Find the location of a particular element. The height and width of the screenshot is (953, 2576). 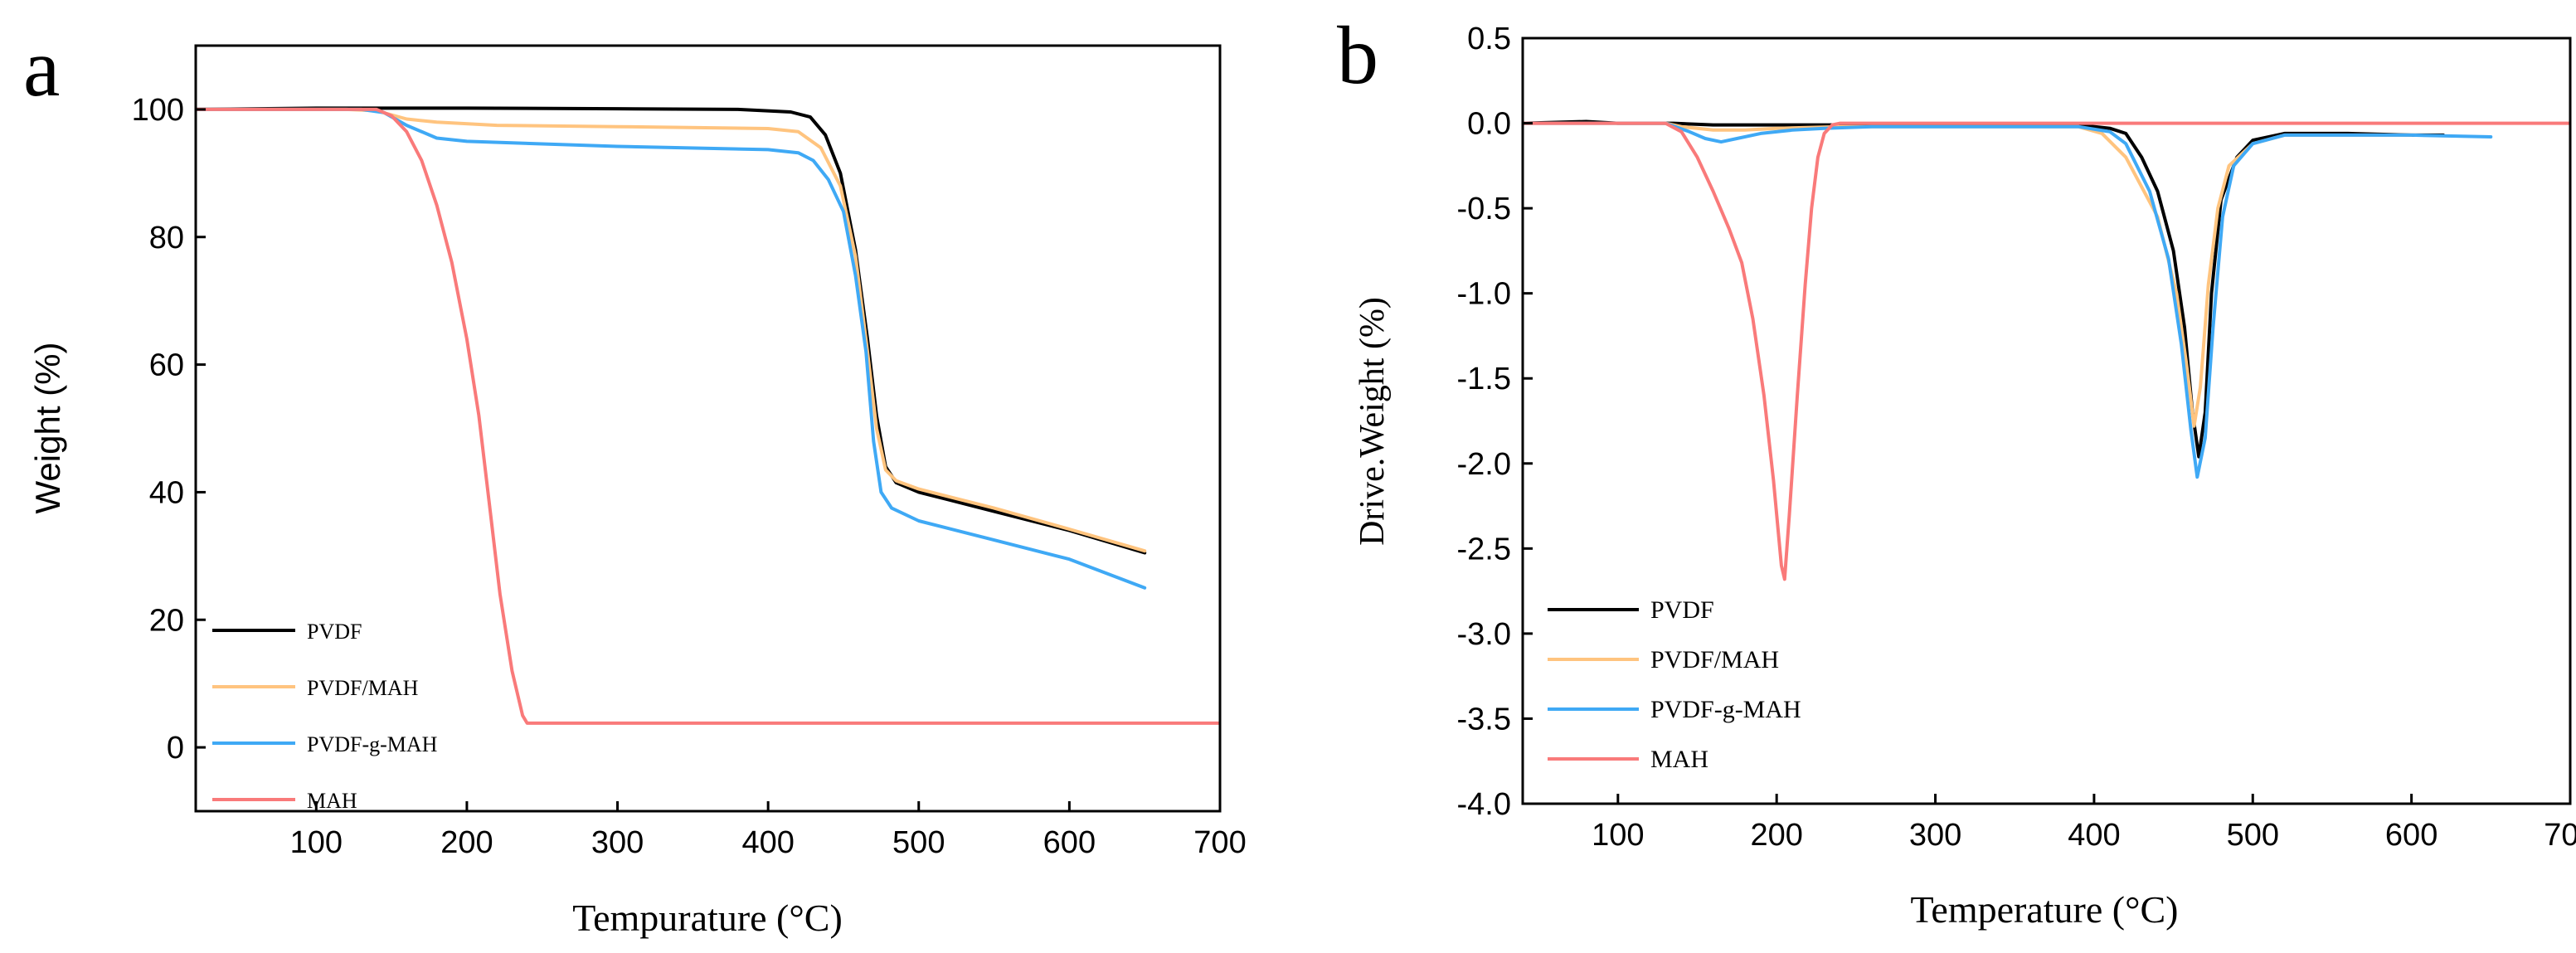

panel-a-y-tick-label: 100 is located at coordinates (158, 110).